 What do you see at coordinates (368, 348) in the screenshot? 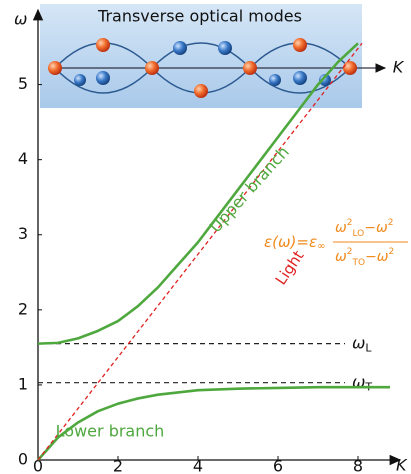
I see `level-sub: L` at bounding box center [368, 348].